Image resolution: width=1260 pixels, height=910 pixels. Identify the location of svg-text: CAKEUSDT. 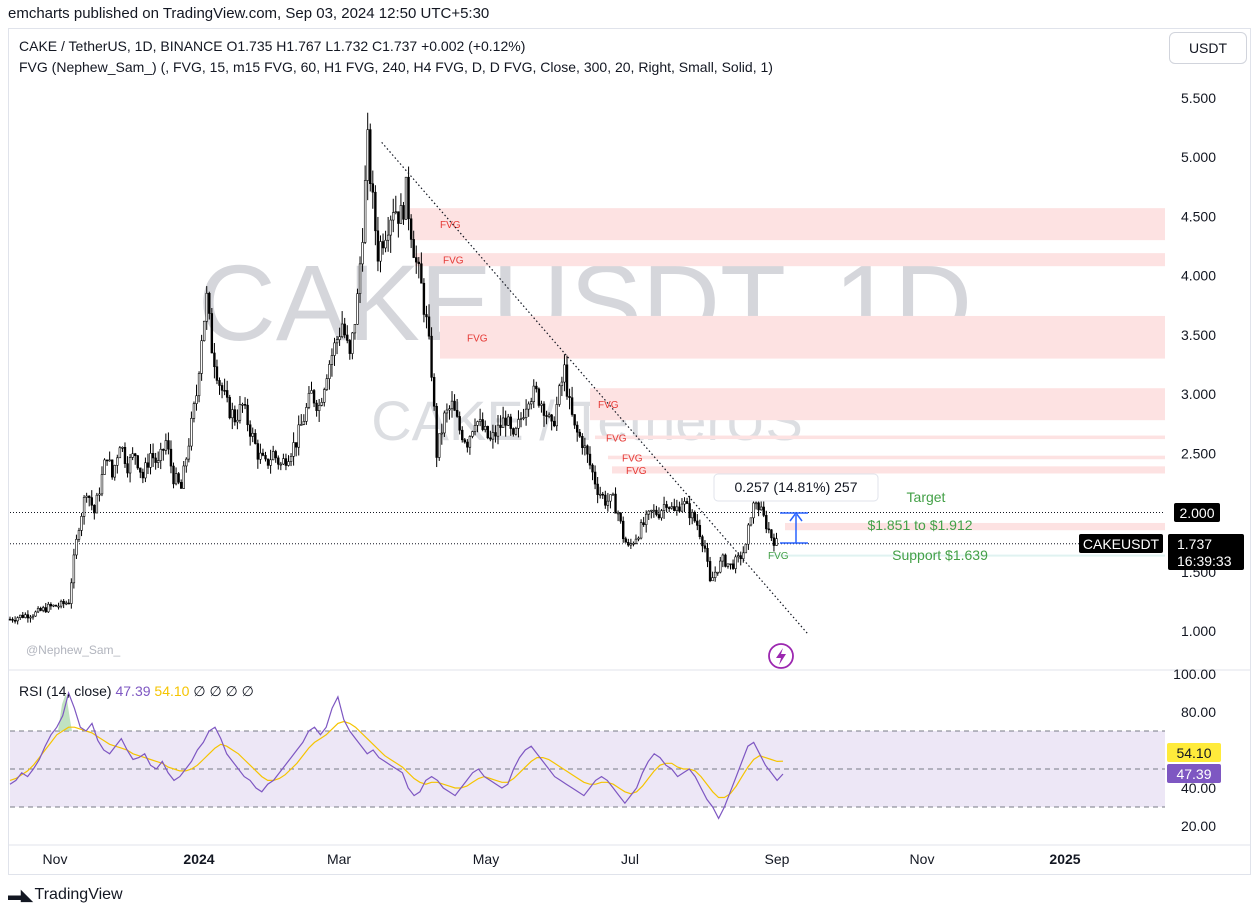
(1121, 544).